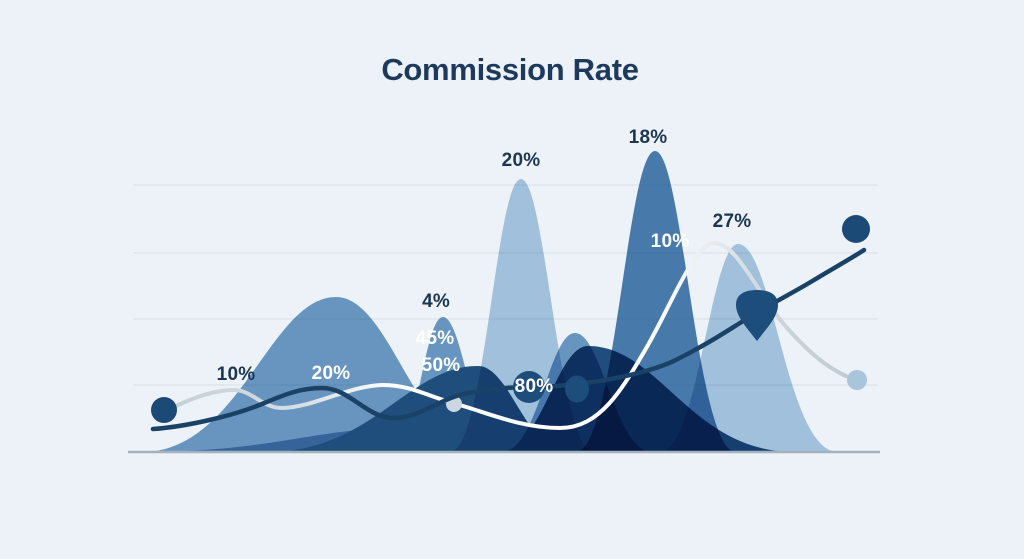 The image size is (1024, 559). What do you see at coordinates (436, 301) in the screenshot?
I see `value-label: 4%` at bounding box center [436, 301].